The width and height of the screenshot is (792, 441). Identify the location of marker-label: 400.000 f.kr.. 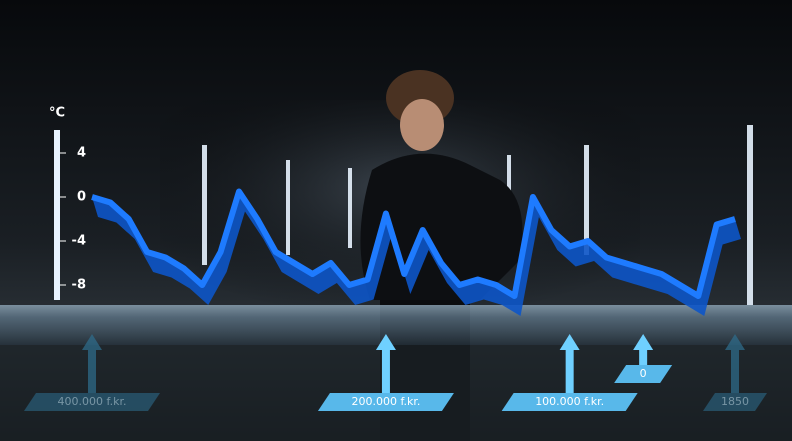
(92, 401).